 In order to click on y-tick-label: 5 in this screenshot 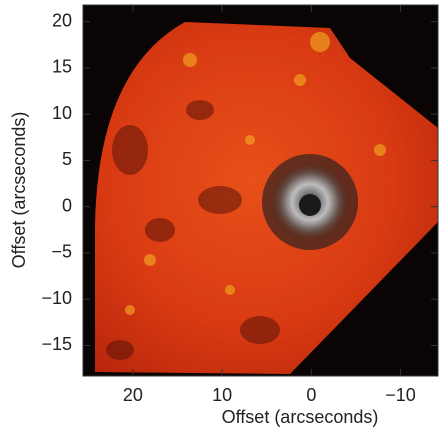, I will do `click(67, 159)`.